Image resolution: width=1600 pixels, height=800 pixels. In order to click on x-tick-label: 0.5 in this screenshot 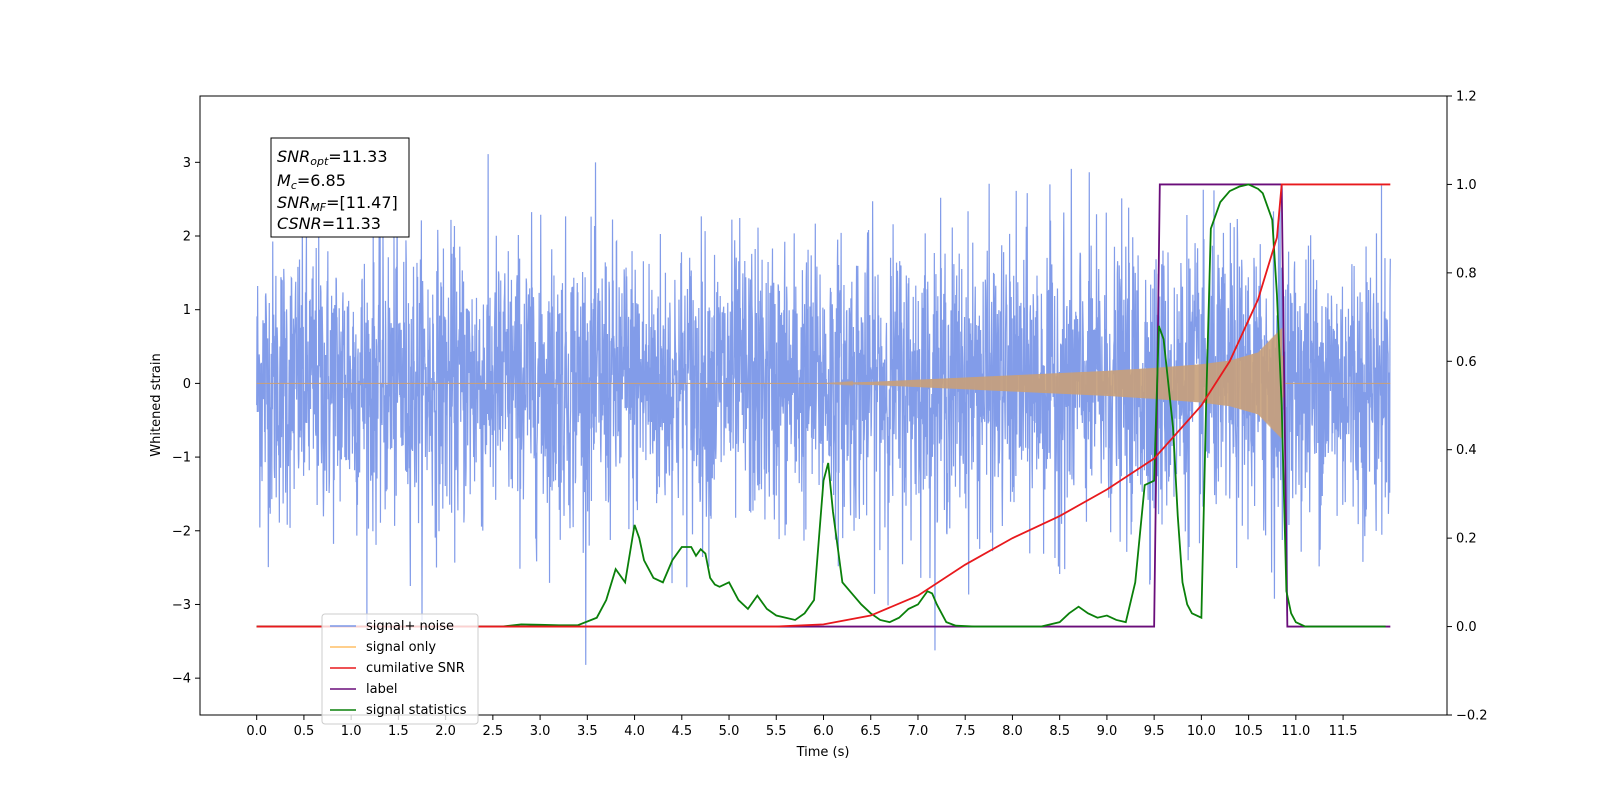, I will do `click(304, 731)`.